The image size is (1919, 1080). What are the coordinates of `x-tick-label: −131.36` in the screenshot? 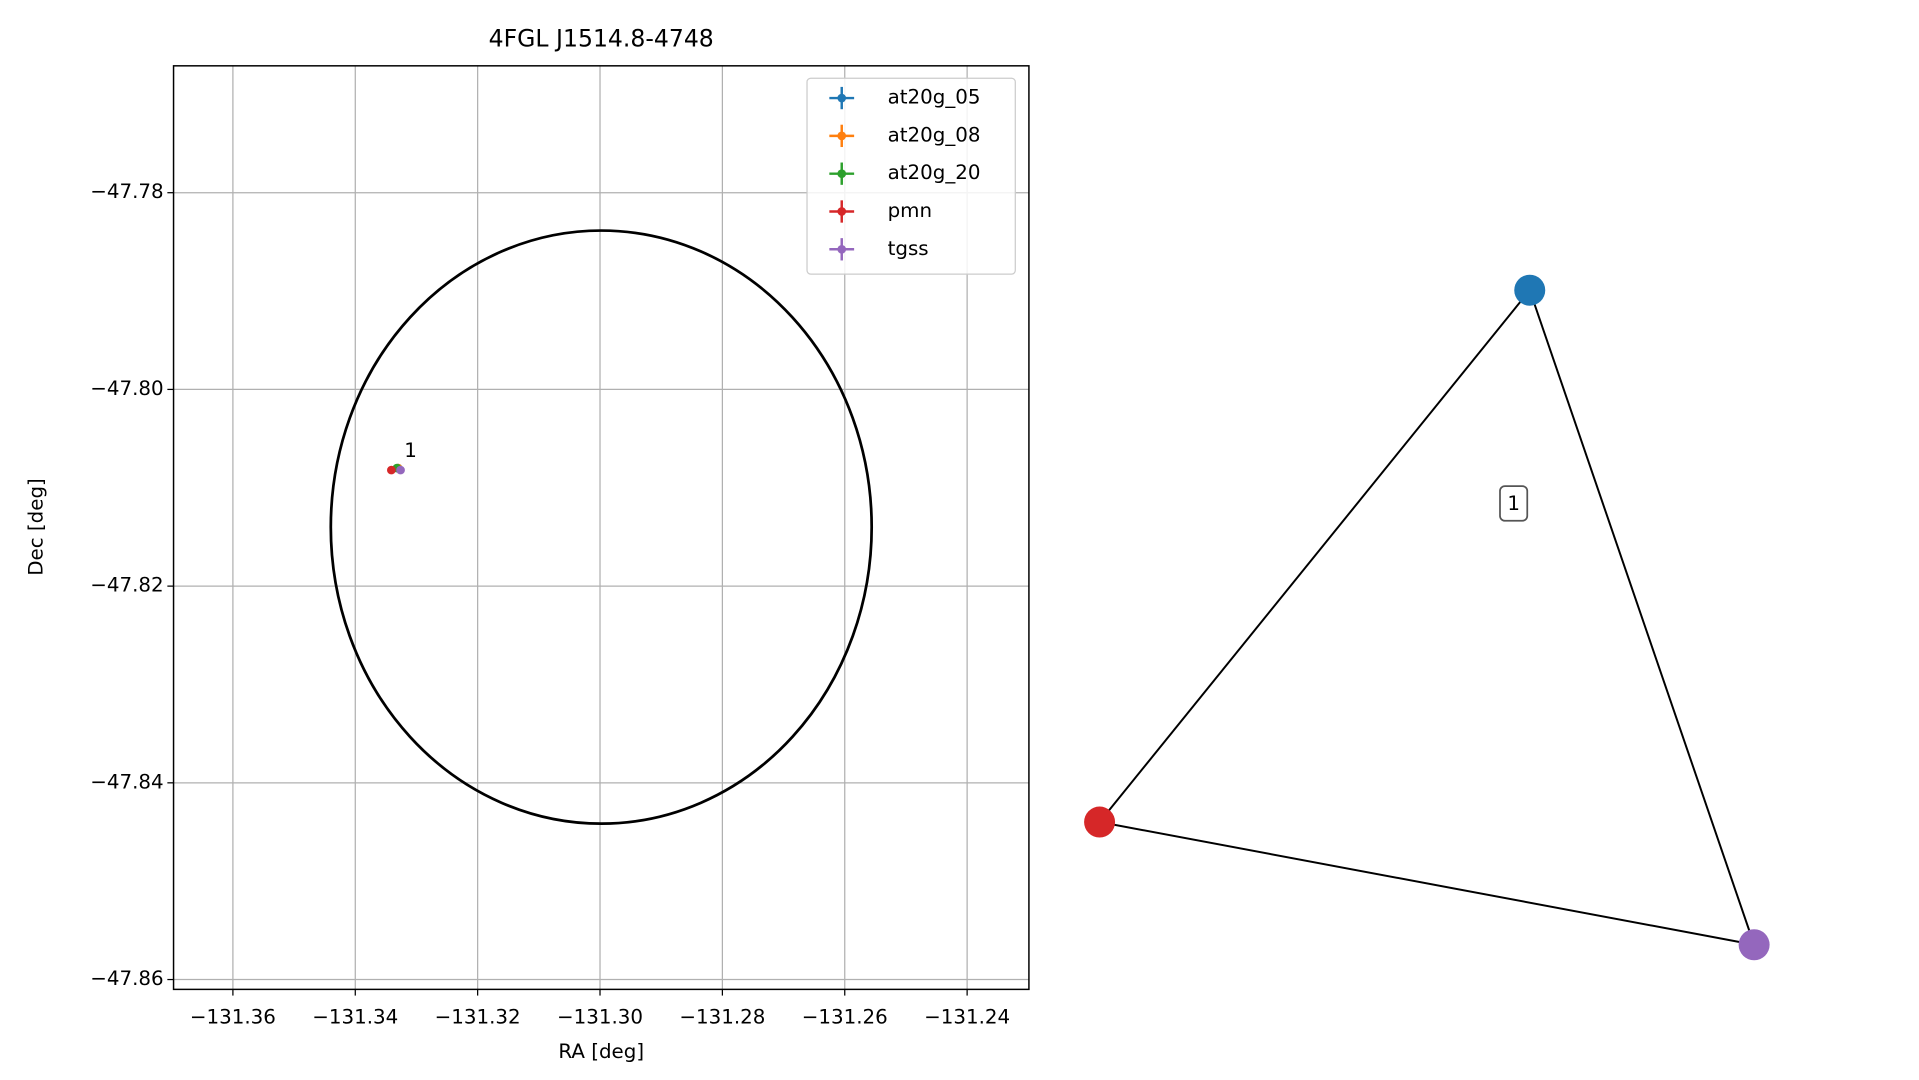 It's located at (233, 1016).